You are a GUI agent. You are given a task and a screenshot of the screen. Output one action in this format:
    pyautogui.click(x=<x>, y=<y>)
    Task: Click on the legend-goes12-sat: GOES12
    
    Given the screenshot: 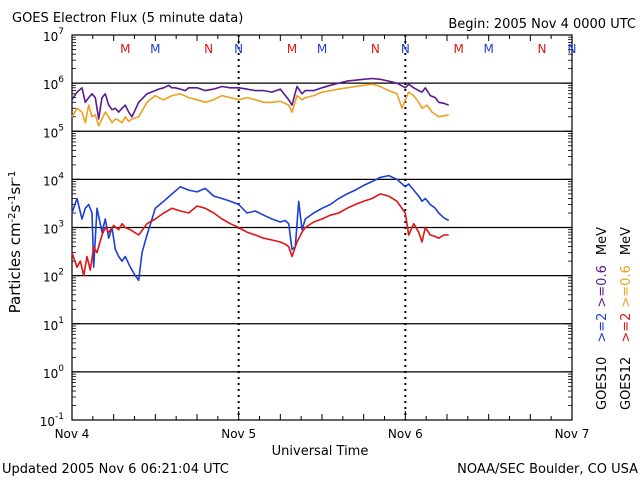 What is the action you would take?
    pyautogui.click(x=626, y=383)
    